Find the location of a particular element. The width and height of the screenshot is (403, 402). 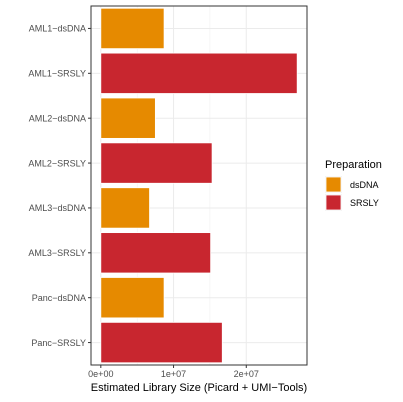

legend-swatch-srsly is located at coordinates (333, 202).